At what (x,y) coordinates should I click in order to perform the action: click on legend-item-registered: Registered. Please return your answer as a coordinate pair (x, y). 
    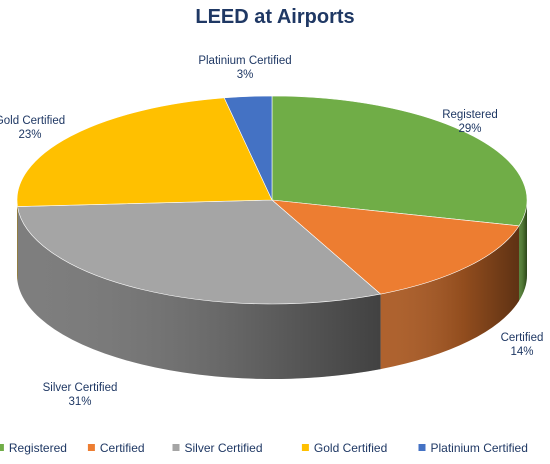
    Looking at the image, I should click on (33, 448).